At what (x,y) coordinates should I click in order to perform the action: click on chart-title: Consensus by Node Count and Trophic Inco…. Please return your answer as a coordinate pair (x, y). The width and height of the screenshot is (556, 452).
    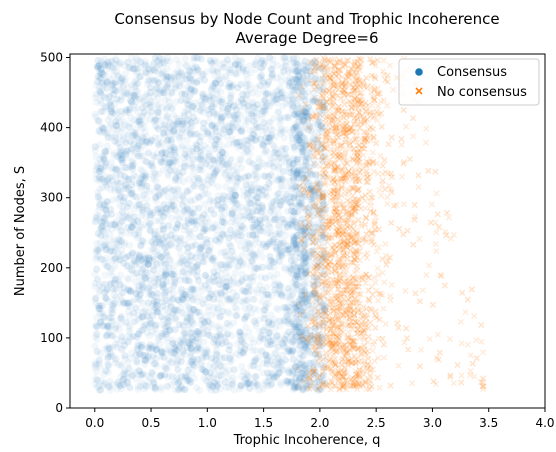
    Looking at the image, I should click on (306, 19).